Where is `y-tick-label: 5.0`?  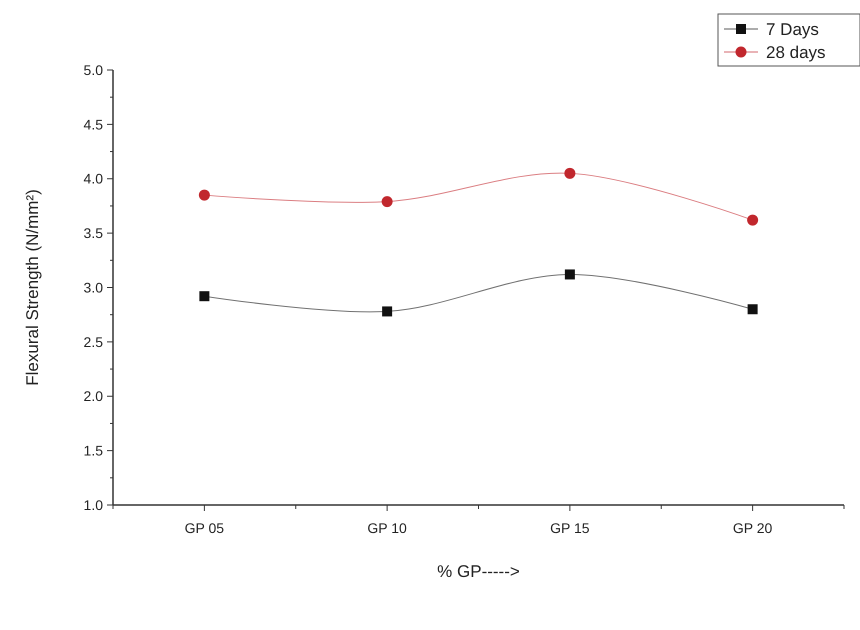 y-tick-label: 5.0 is located at coordinates (94, 70).